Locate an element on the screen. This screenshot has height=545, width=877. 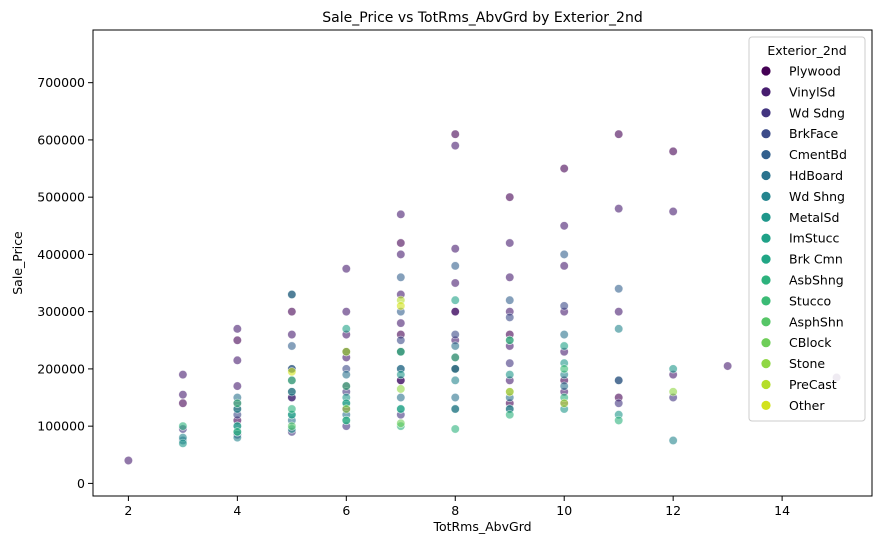
legend-box is located at coordinates (807, 229).